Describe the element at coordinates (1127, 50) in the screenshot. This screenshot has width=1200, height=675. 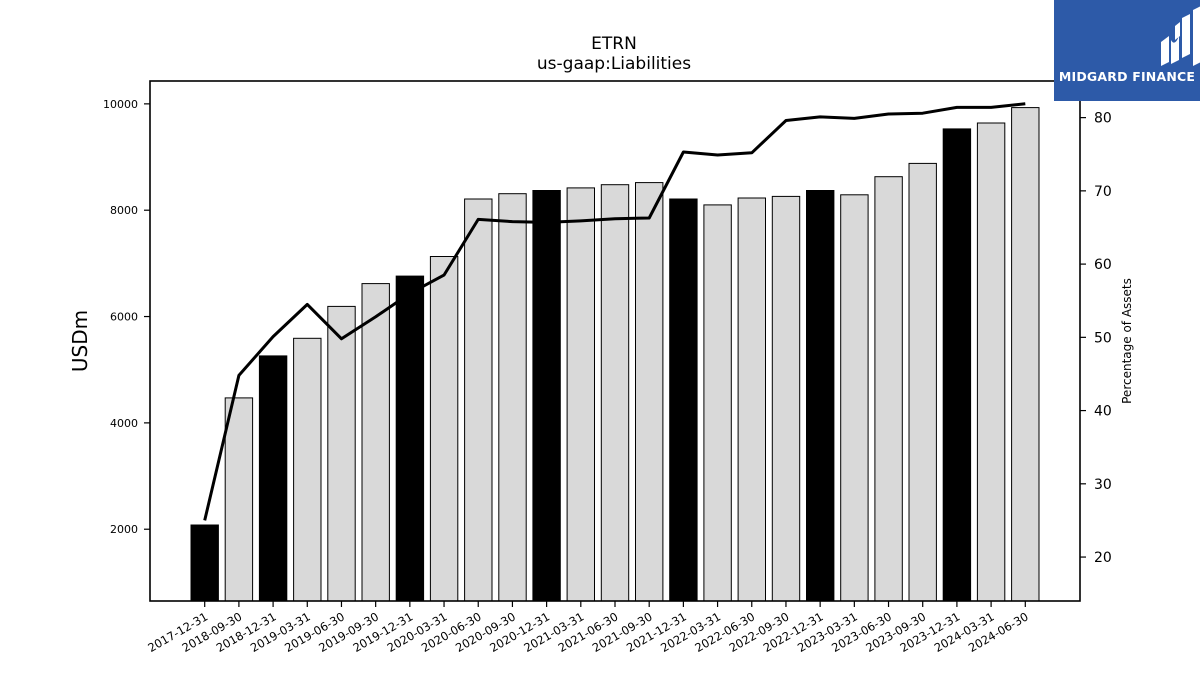
I see `midgard-finance-logo: MIDGARD FINANCE` at that location.